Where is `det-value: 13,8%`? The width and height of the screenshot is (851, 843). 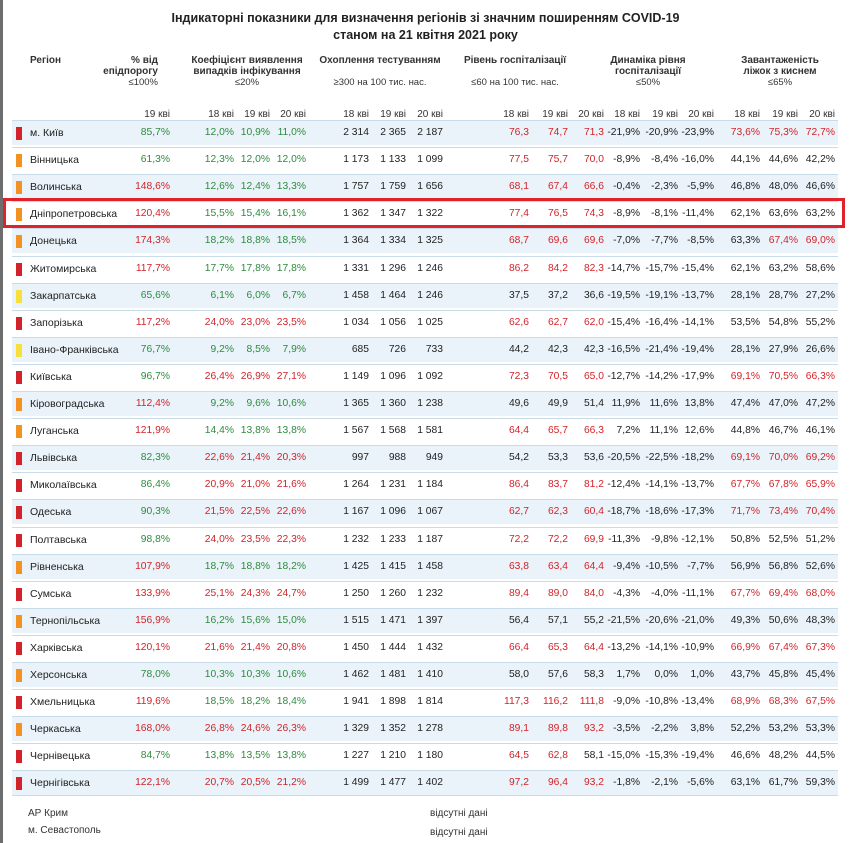
det-value: 13,8% is located at coordinates (255, 431).